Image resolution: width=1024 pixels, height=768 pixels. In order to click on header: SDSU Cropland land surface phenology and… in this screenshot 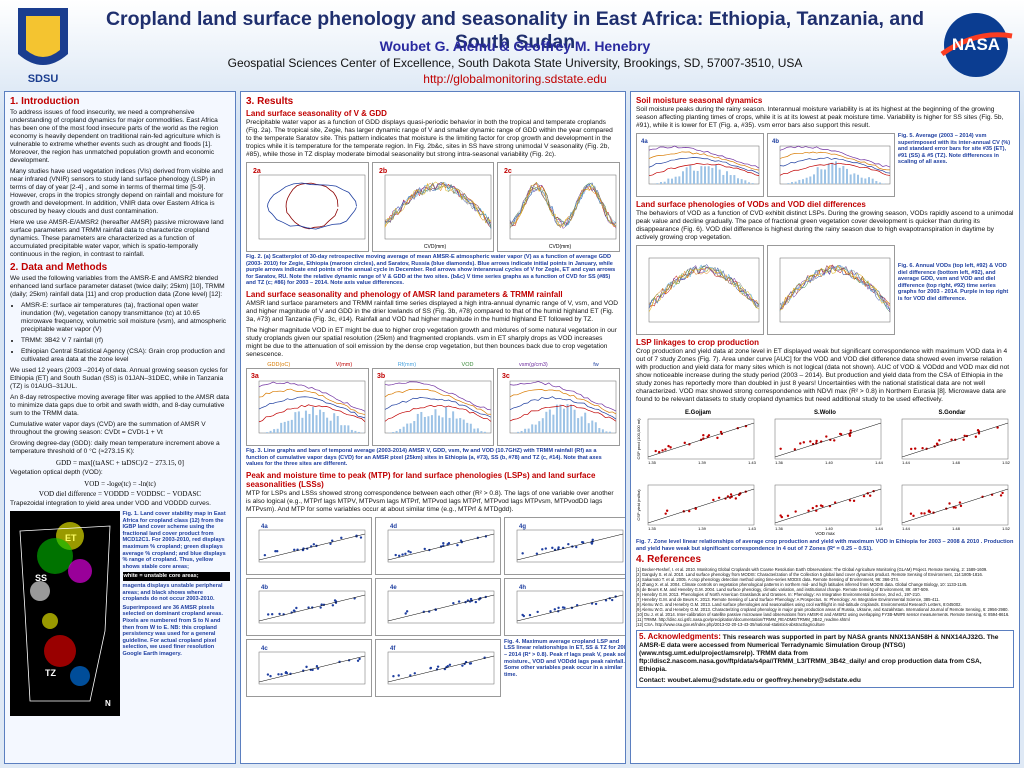, I will do `click(512, 45)`.